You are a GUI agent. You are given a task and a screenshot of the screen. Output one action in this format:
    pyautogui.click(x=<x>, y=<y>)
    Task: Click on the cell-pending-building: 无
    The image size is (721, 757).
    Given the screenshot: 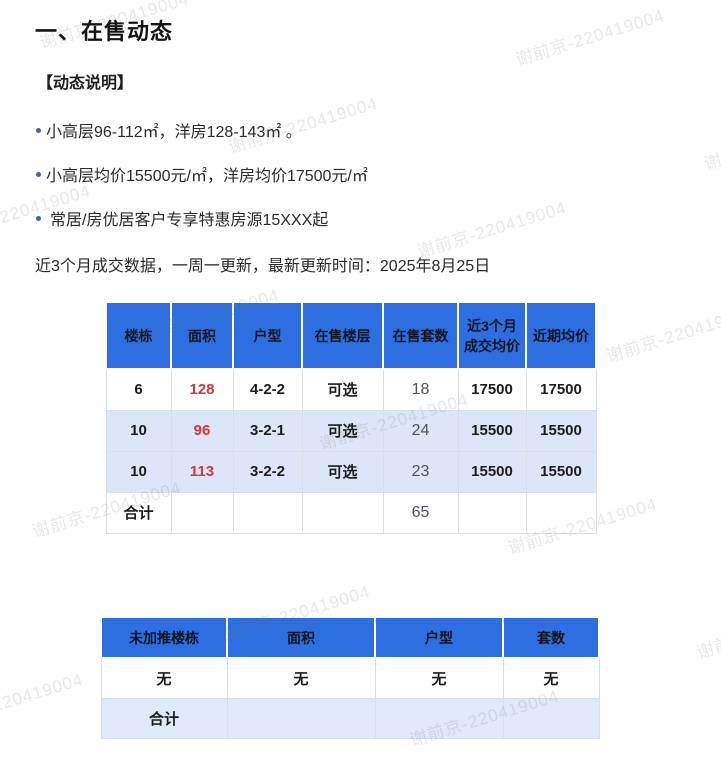 What is the action you would take?
    pyautogui.click(x=164, y=678)
    